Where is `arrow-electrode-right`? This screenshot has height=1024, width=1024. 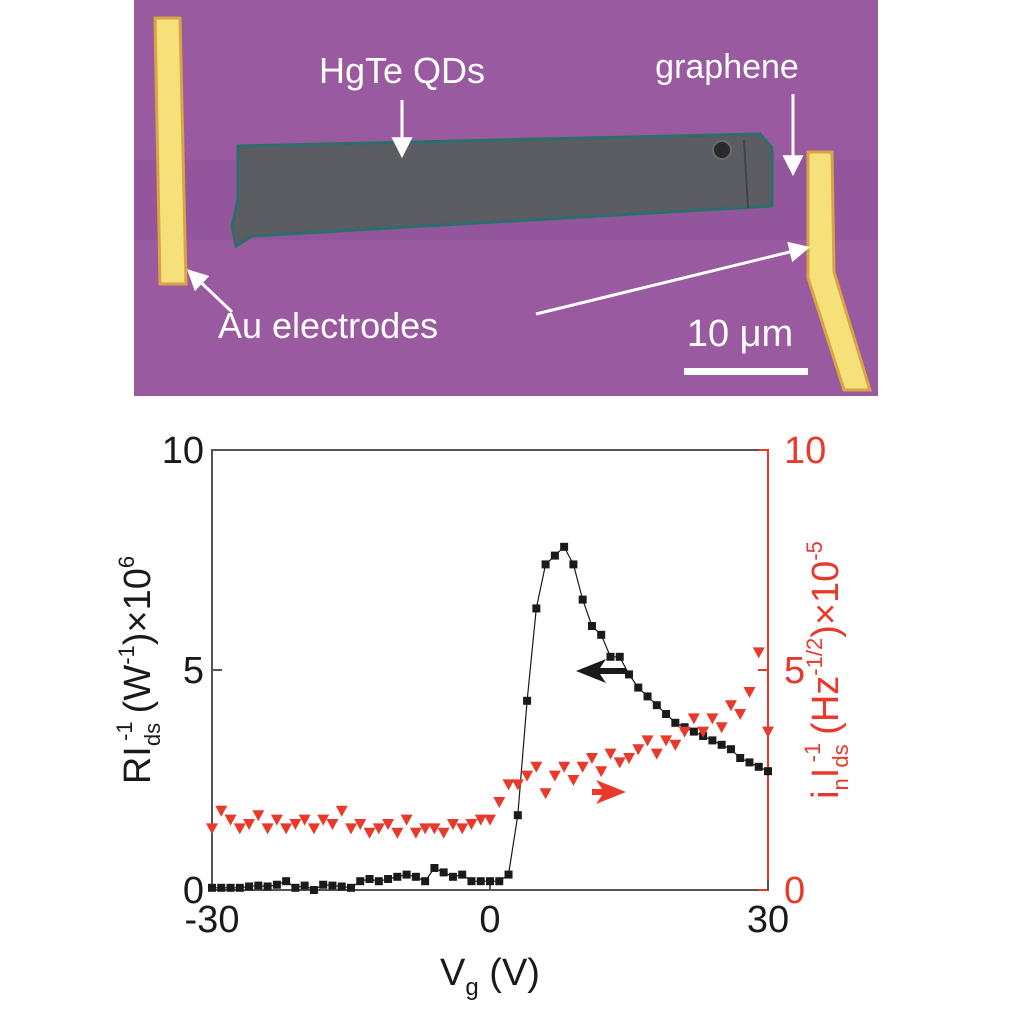 arrow-electrode-right is located at coordinates (673, 278).